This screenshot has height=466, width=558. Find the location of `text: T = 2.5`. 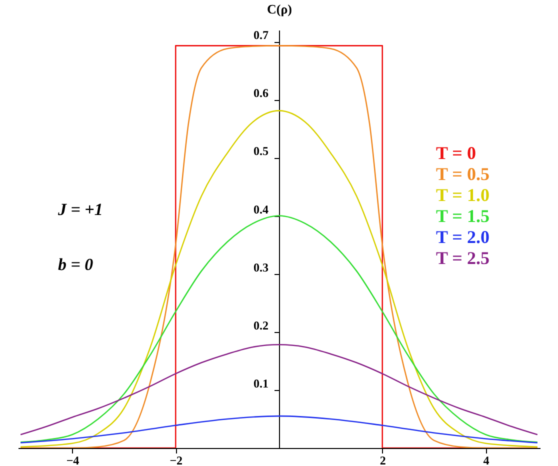

text: T = 2.5 is located at coordinates (463, 258).